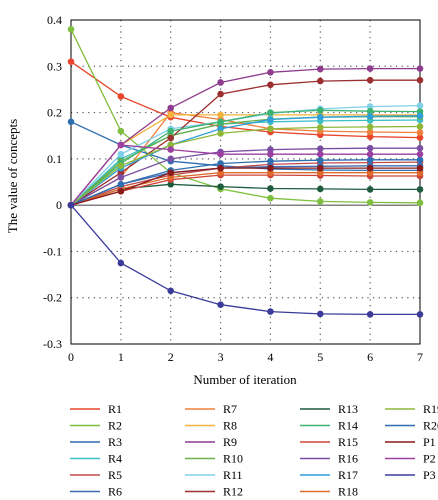 The width and height of the screenshot is (438, 500). Describe the element at coordinates (348, 459) in the screenshot. I see `legend-label-r16: R16` at that location.